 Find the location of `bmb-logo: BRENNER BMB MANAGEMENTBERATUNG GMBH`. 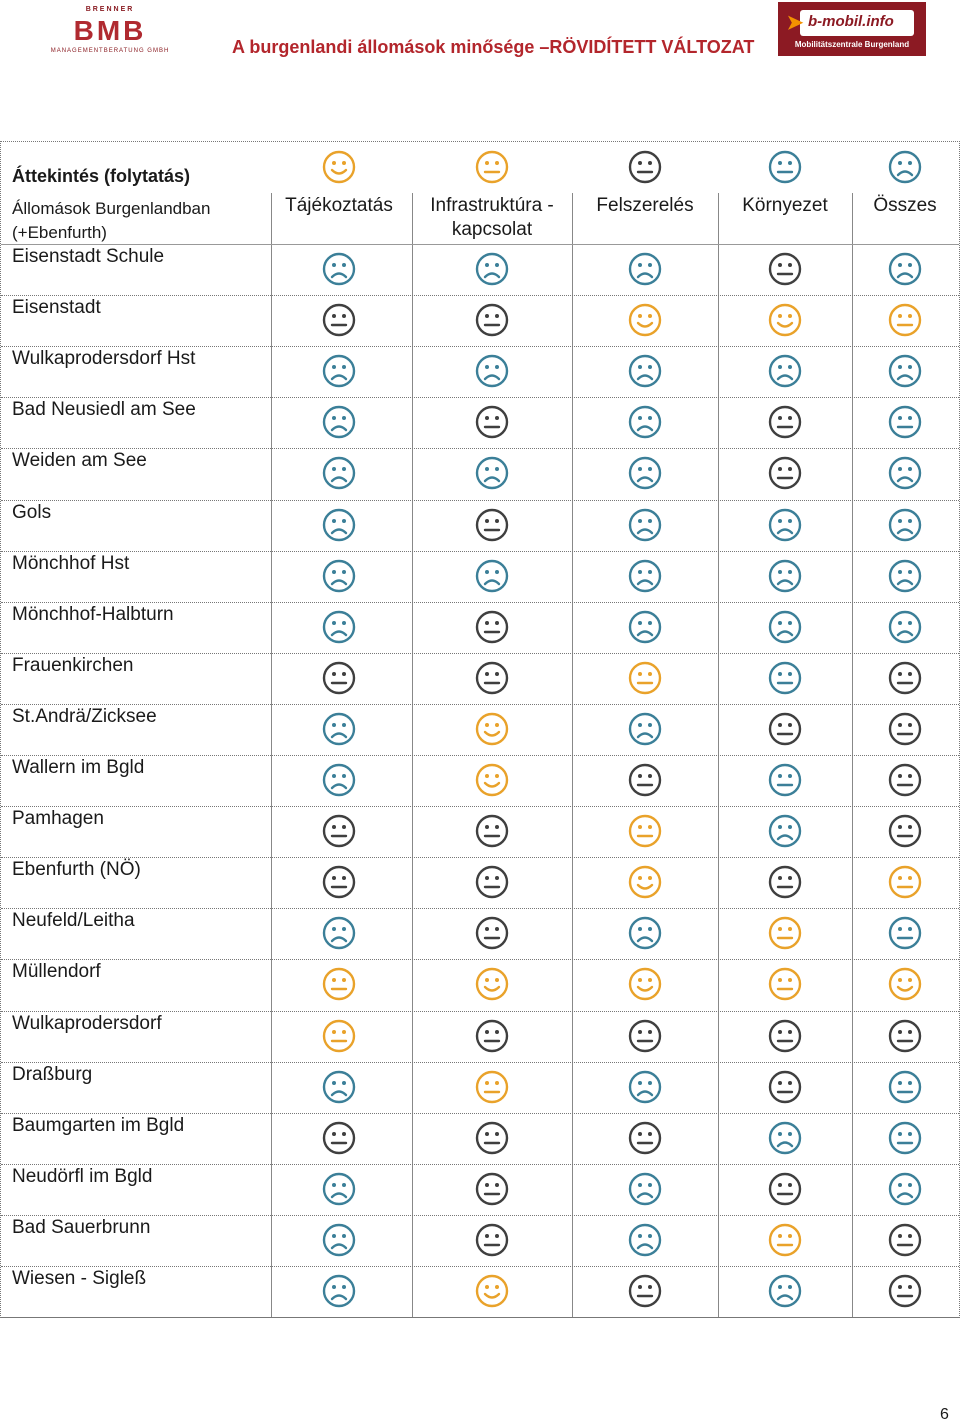

bmb-logo: BRENNER BMB MANAGEMENTBERATUNG GMBH is located at coordinates (110, 32).